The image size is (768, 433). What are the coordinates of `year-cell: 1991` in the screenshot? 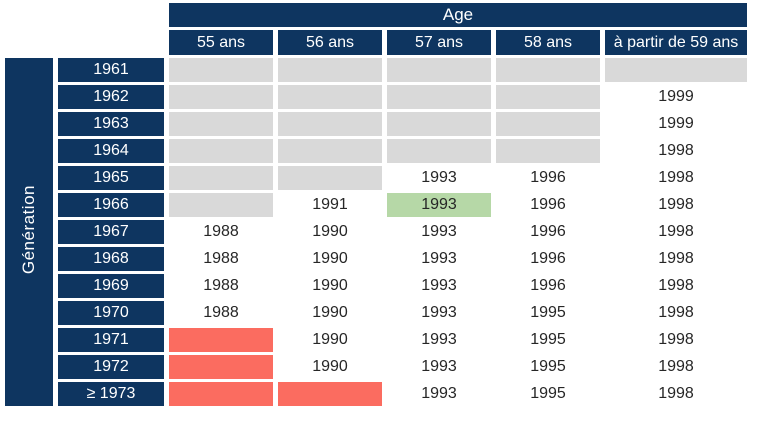 It's located at (330, 205).